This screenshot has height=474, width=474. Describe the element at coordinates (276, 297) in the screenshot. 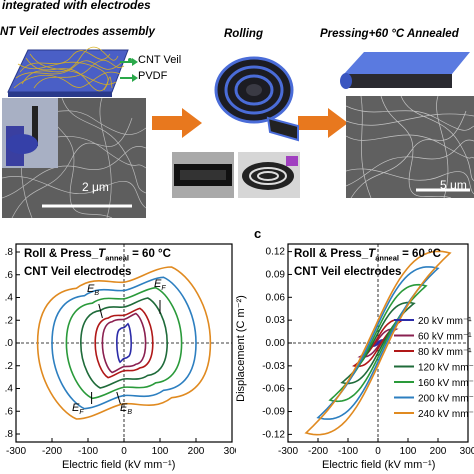

I see `chart-c-y-tick-label: 0.06` at that location.